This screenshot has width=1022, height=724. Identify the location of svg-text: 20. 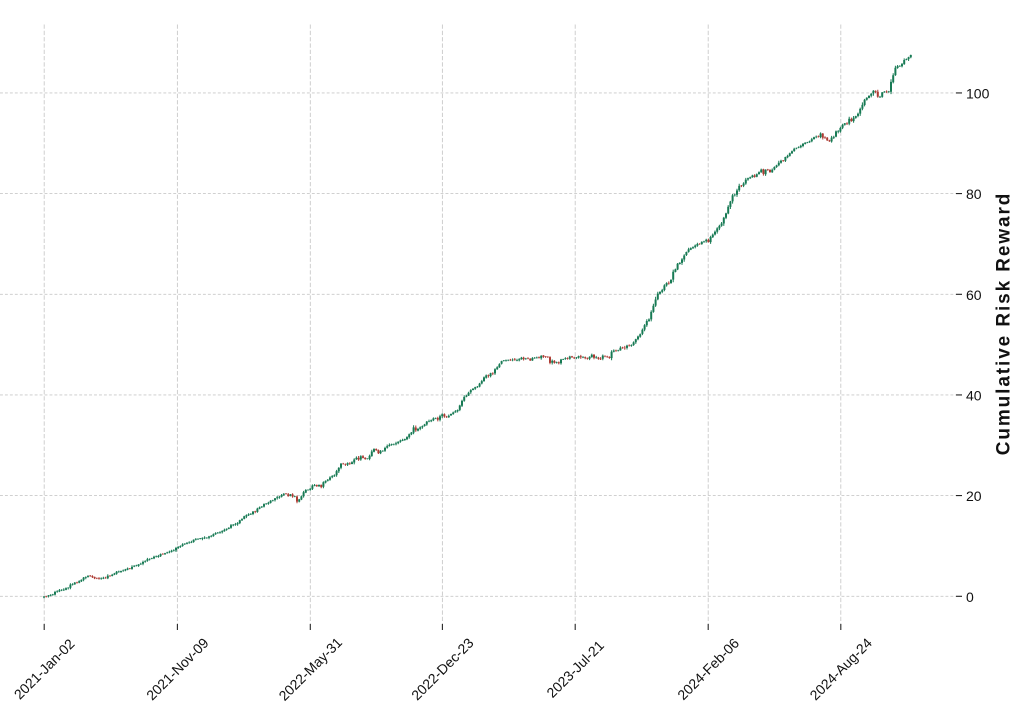
(974, 496).